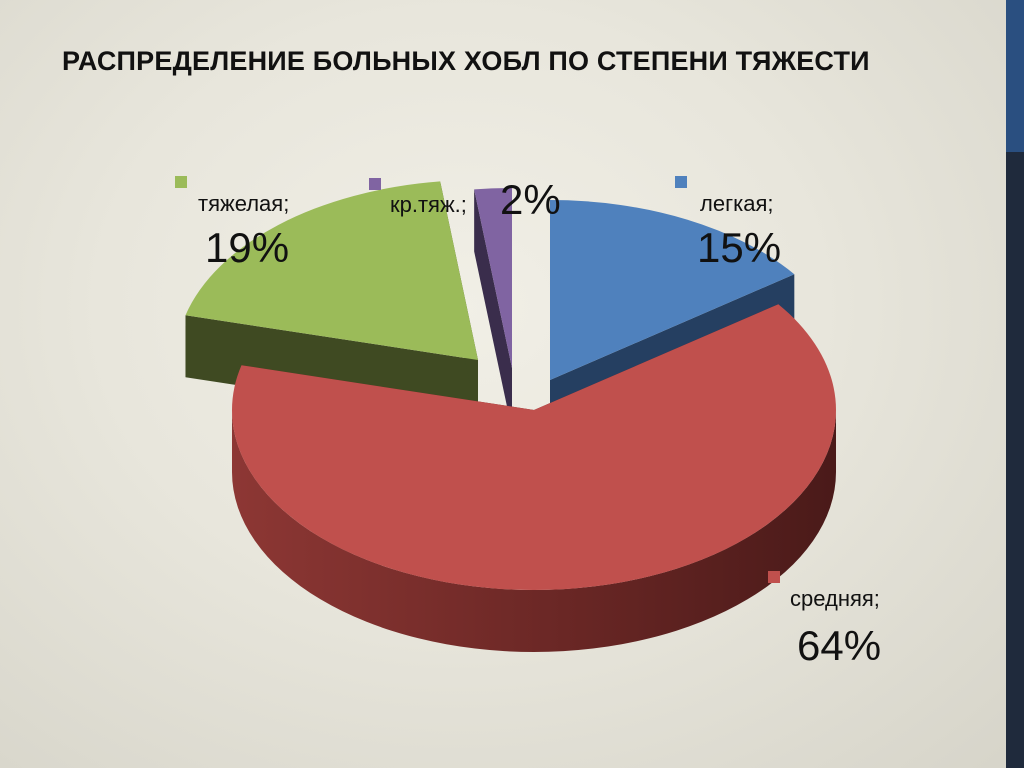  What do you see at coordinates (739, 247) in the screenshot?
I see `slice-percent-легкая: 15%` at bounding box center [739, 247].